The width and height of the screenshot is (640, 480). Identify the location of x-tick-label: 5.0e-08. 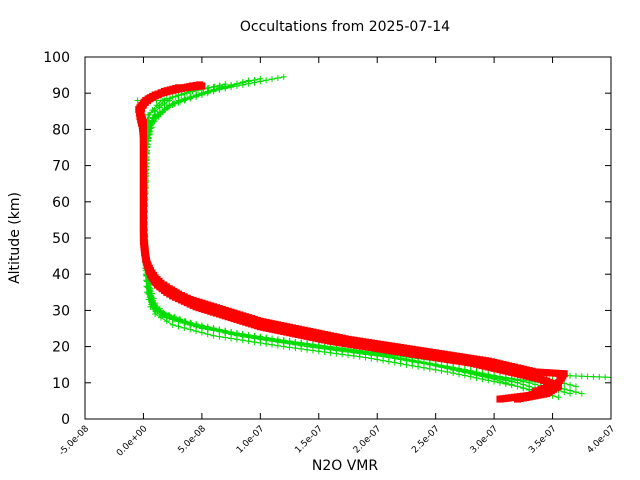
(192, 440).